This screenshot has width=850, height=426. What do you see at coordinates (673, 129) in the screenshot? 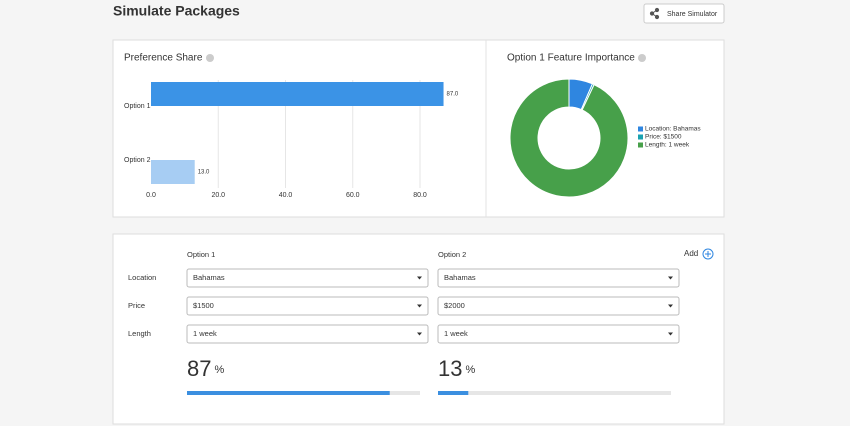
I see `legend-label: Location: Bahamas` at bounding box center [673, 129].